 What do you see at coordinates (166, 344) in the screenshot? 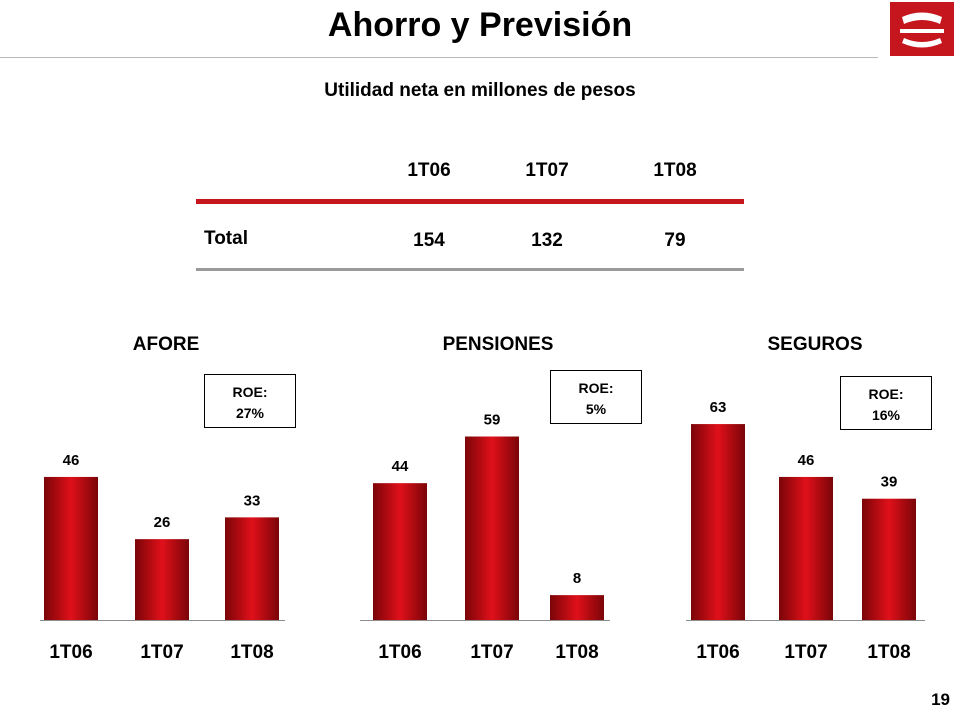
I see `panel-title-afore: AFORE` at bounding box center [166, 344].